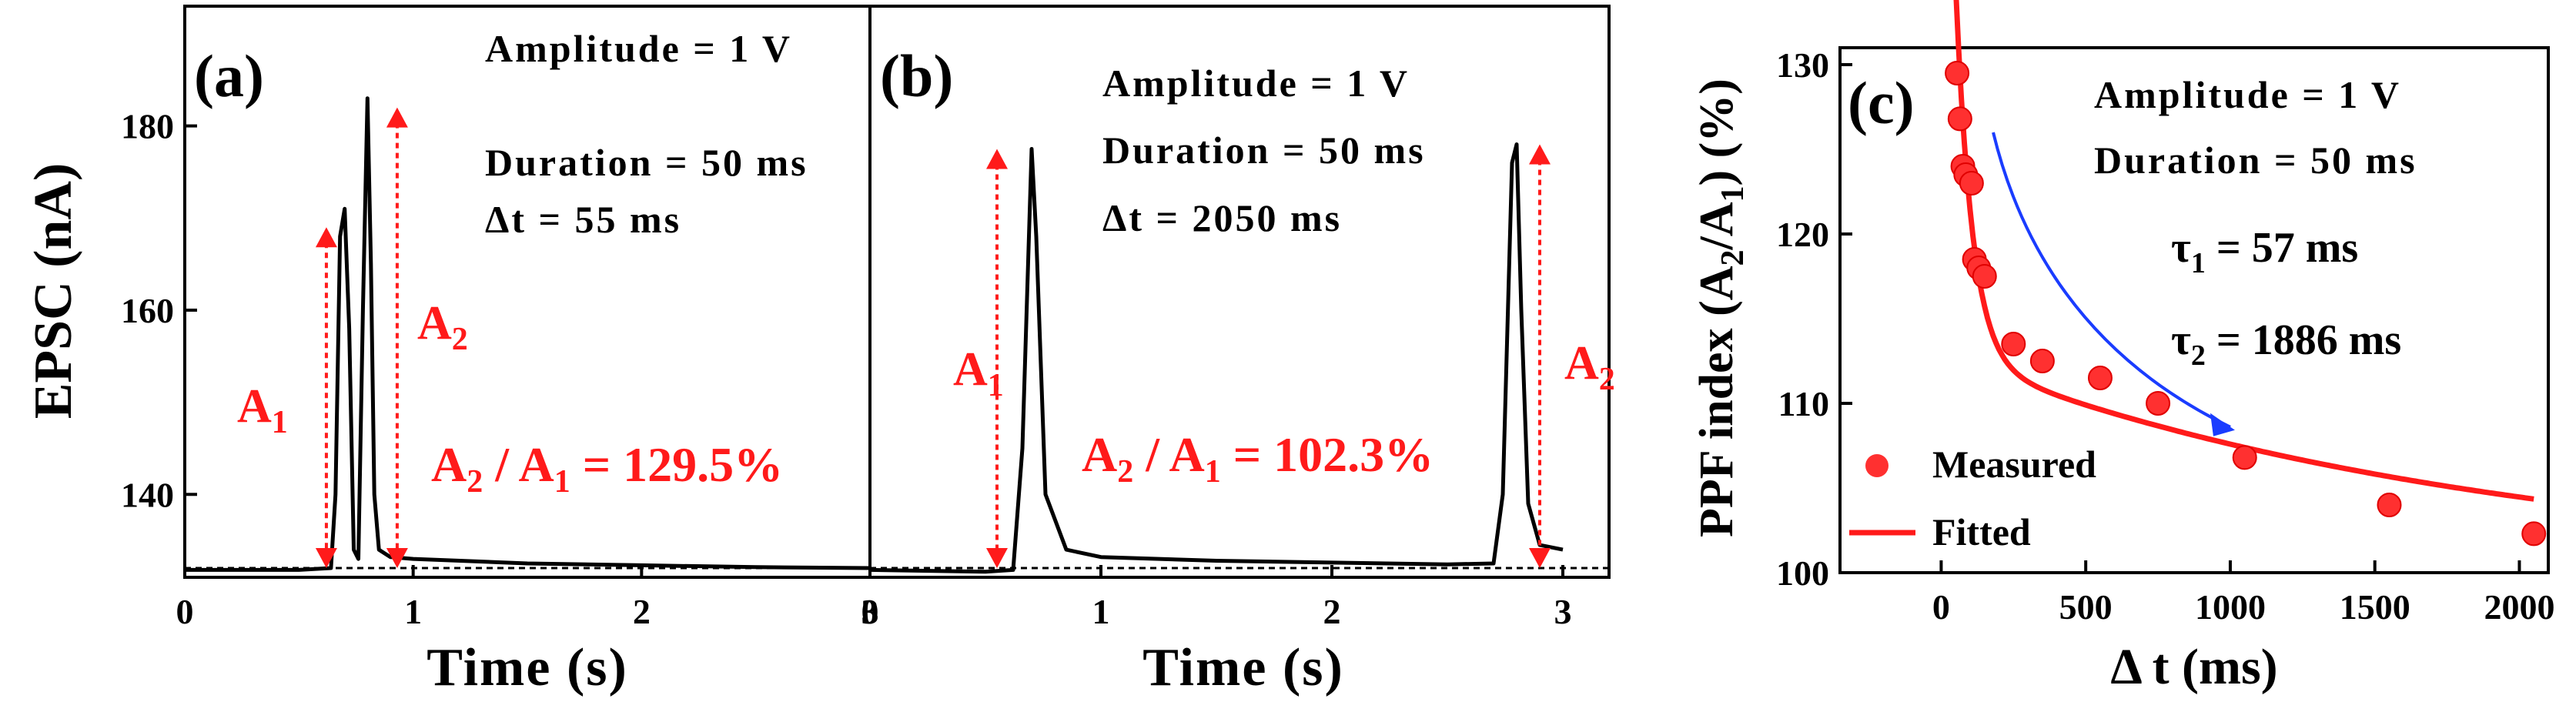 This screenshot has height=712, width=2576. I want to click on x-tick-label-c: 0, so click(1941, 607).